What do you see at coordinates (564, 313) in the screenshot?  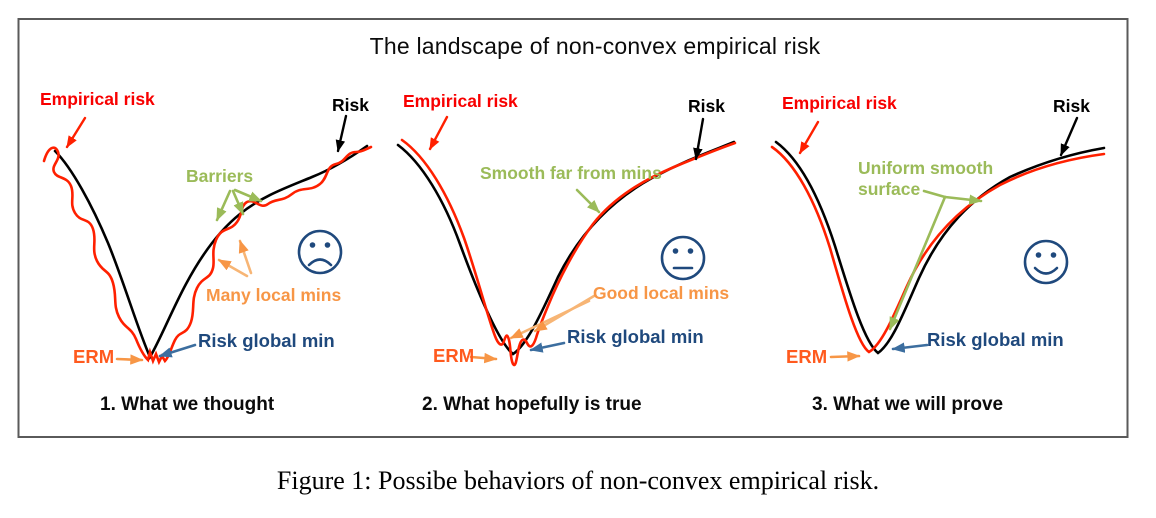 I see `good-local-mins-arrow-b` at bounding box center [564, 313].